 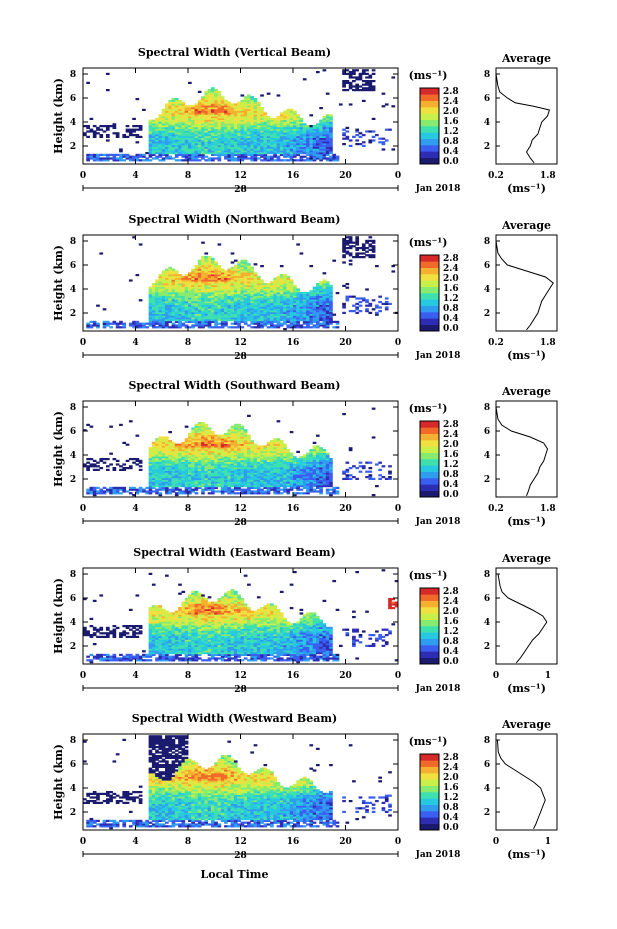 I want to click on x-tick-label: 16, so click(x=293, y=176).